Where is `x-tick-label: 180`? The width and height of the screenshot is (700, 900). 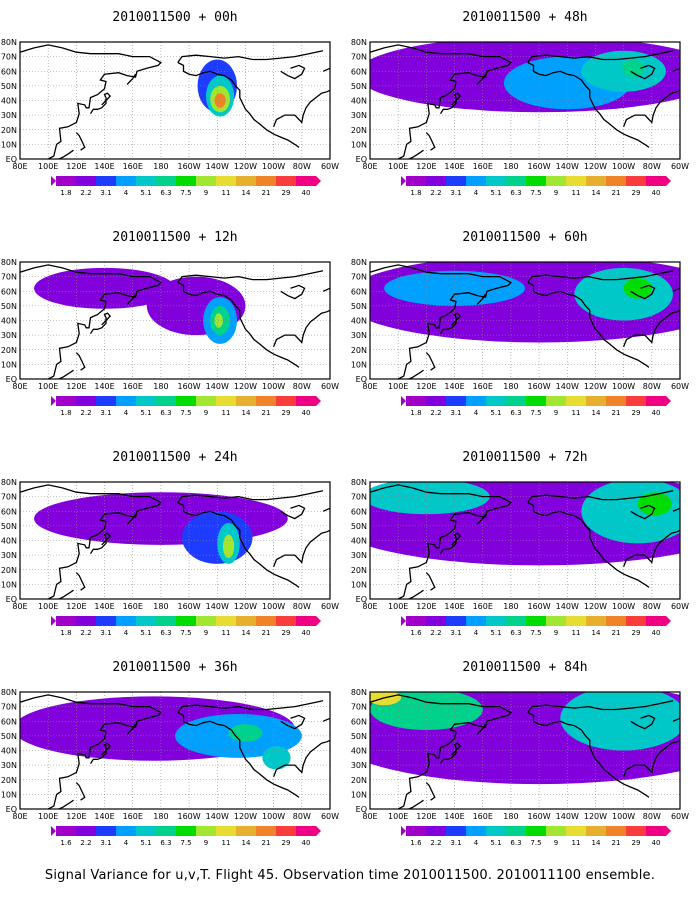 x-tick-label: 180 is located at coordinates (510, 166).